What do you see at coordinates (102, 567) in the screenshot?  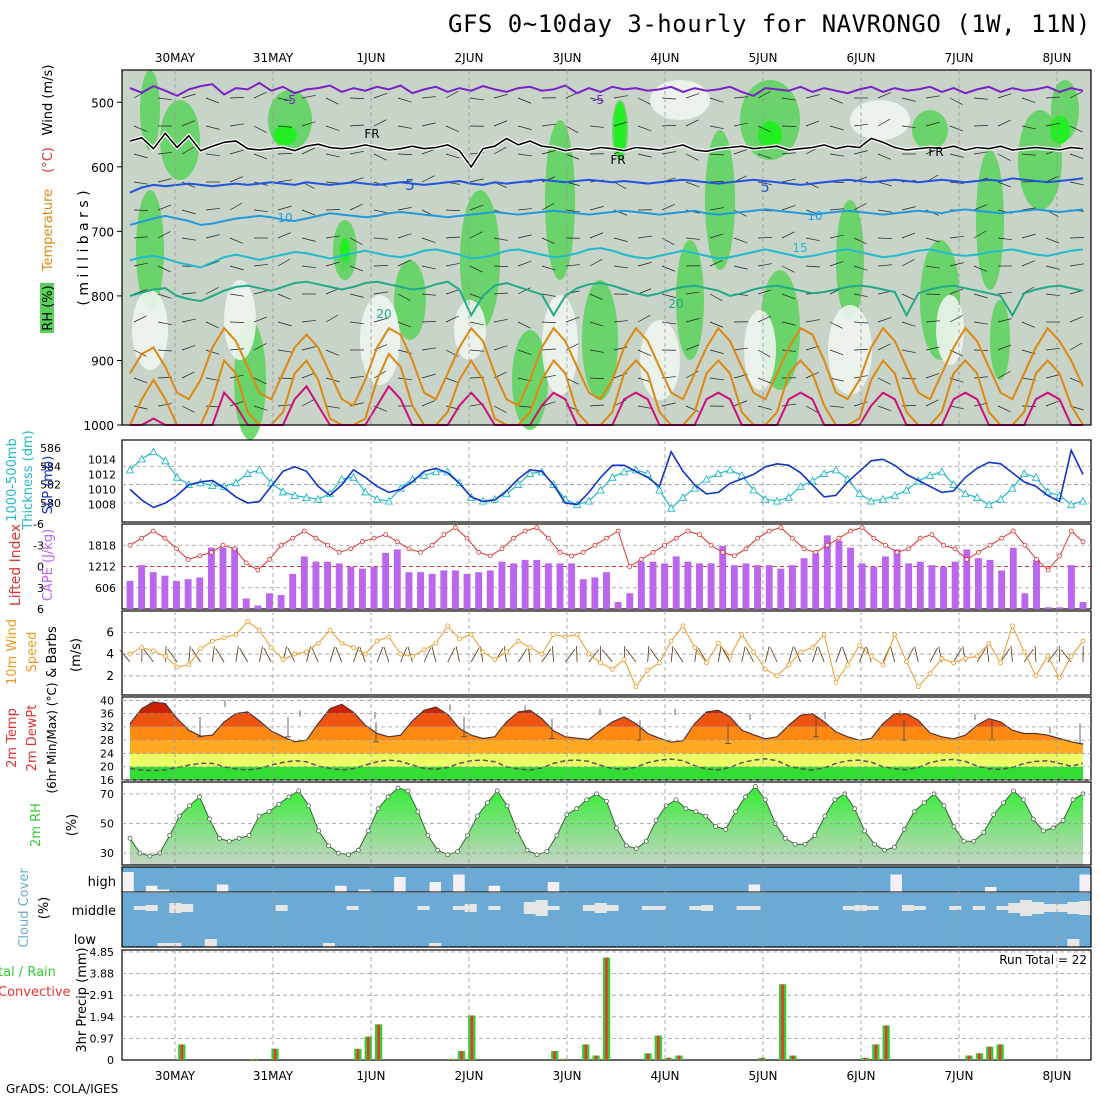 I see `cape-tick: 1212` at bounding box center [102, 567].